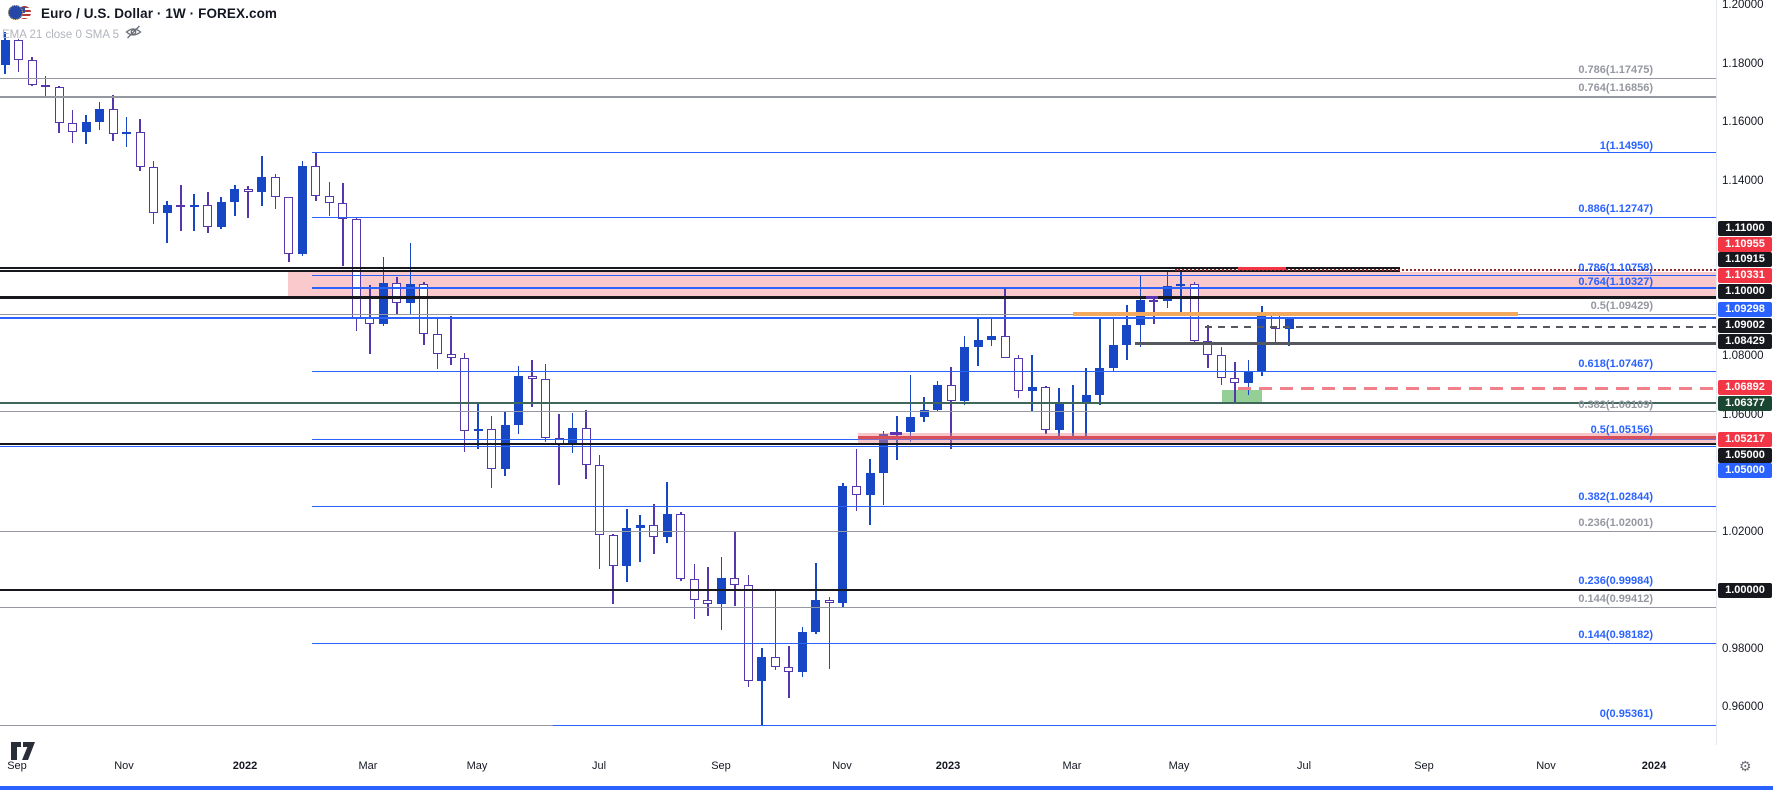  I want to click on time-label: Sep, so click(1424, 766).